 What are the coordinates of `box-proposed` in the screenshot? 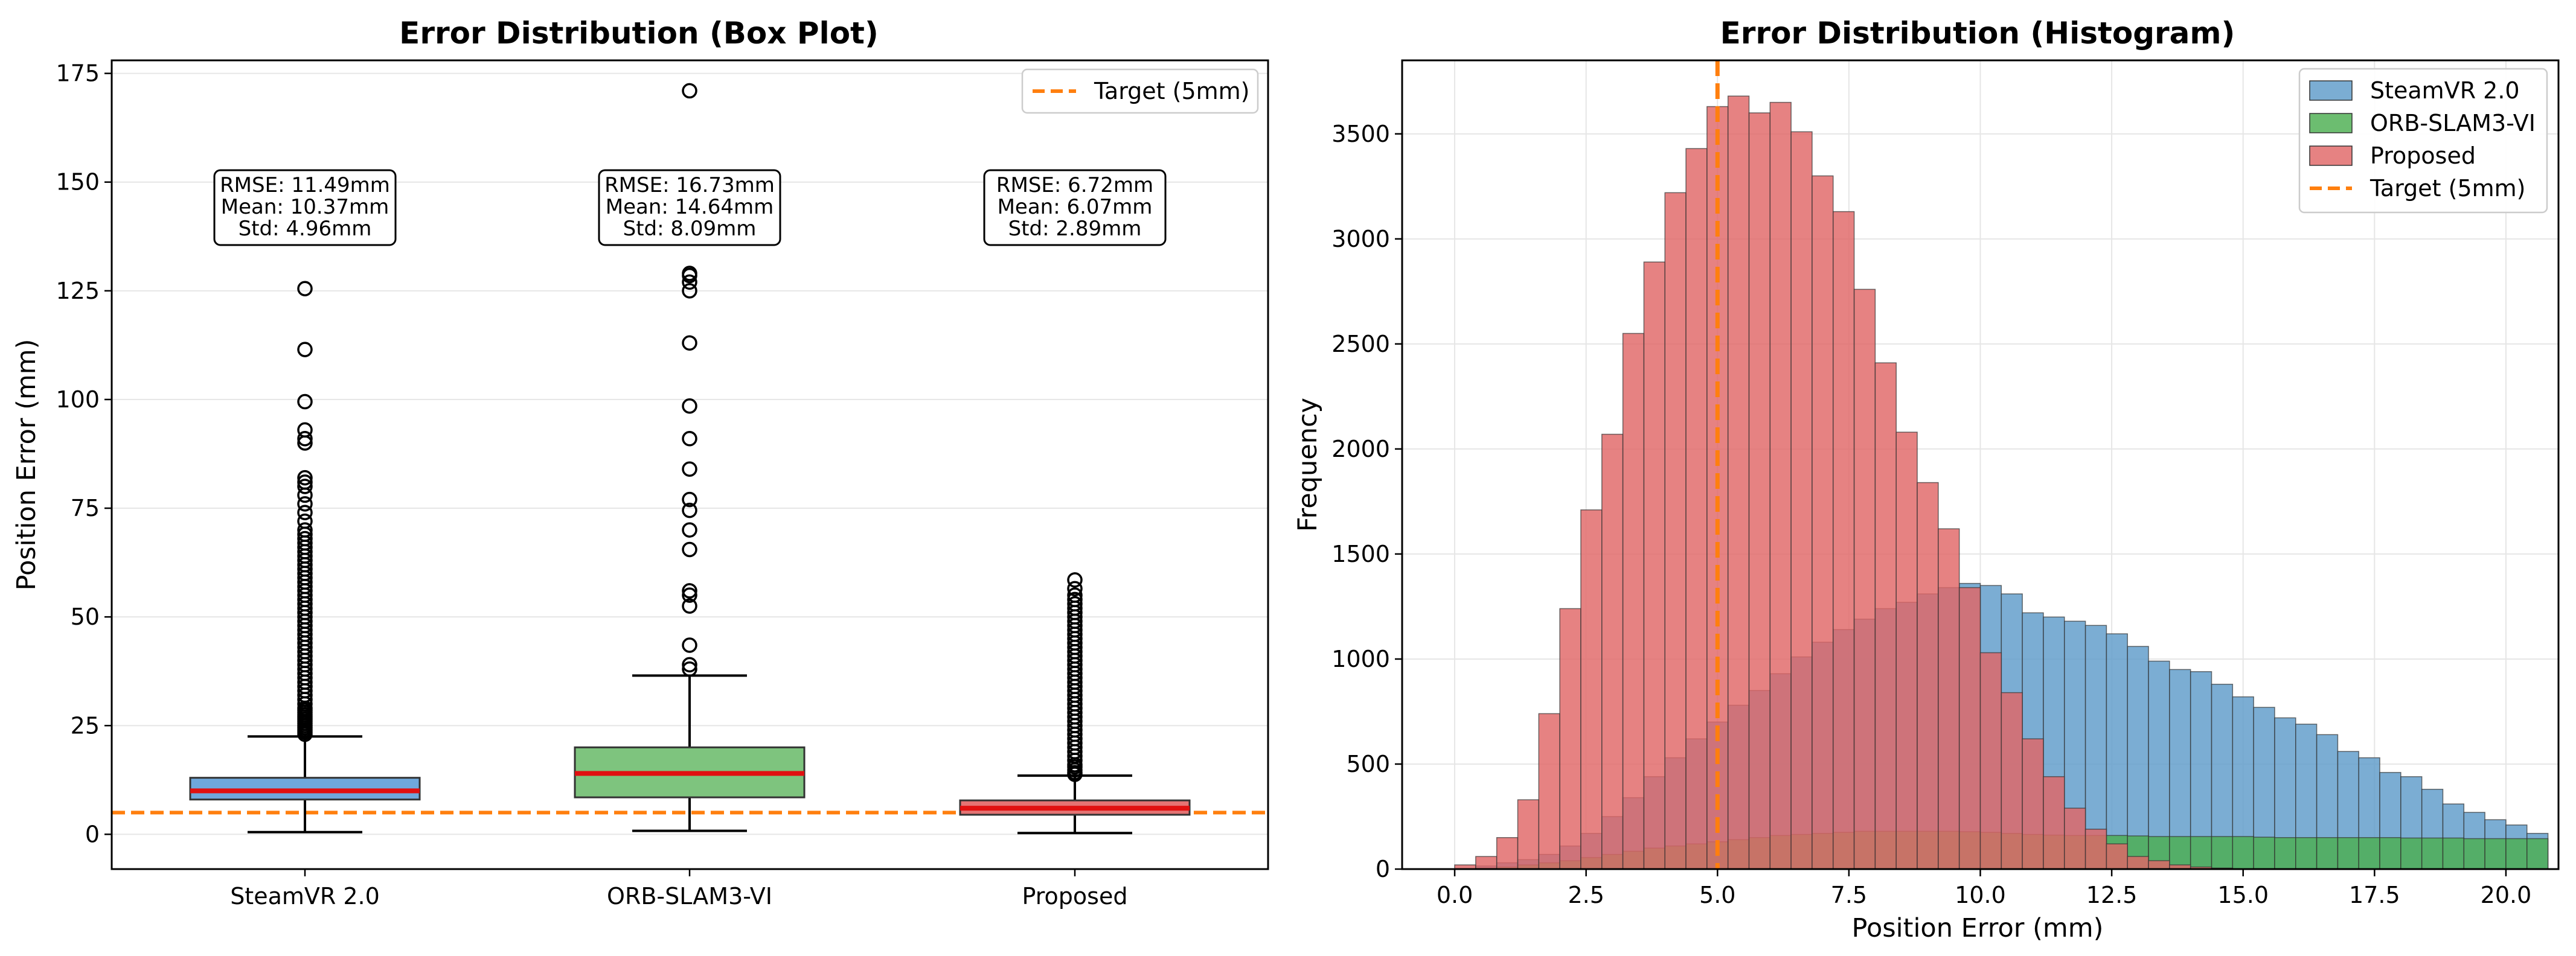 It's located at (1075, 703).